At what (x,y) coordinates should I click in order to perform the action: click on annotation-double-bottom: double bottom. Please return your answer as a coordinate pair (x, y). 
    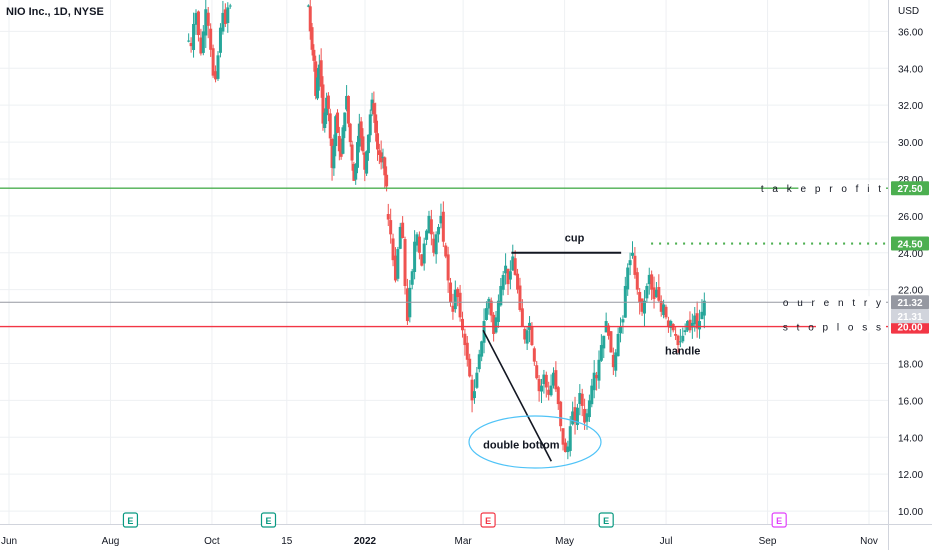
    Looking at the image, I should click on (521, 445).